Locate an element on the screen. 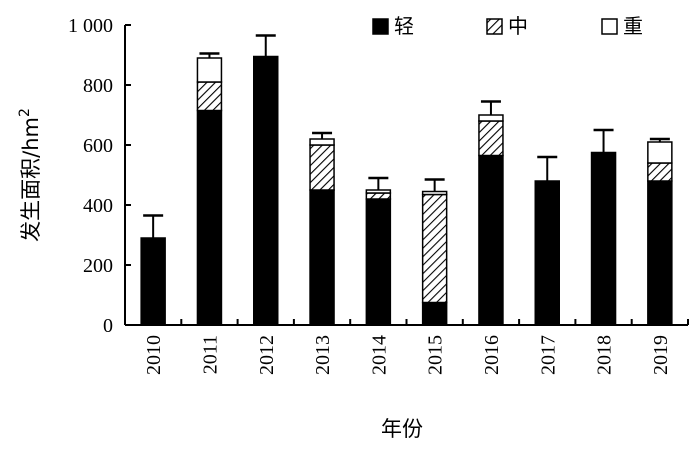 The height and width of the screenshot is (449, 700). x-tick-label: 2012 is located at coordinates (267, 355).